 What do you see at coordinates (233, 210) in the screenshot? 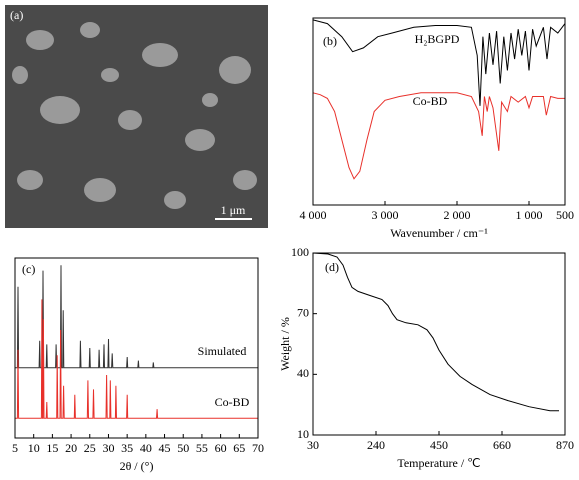
I see `scale-bar-label: 1 μm` at bounding box center [233, 210].